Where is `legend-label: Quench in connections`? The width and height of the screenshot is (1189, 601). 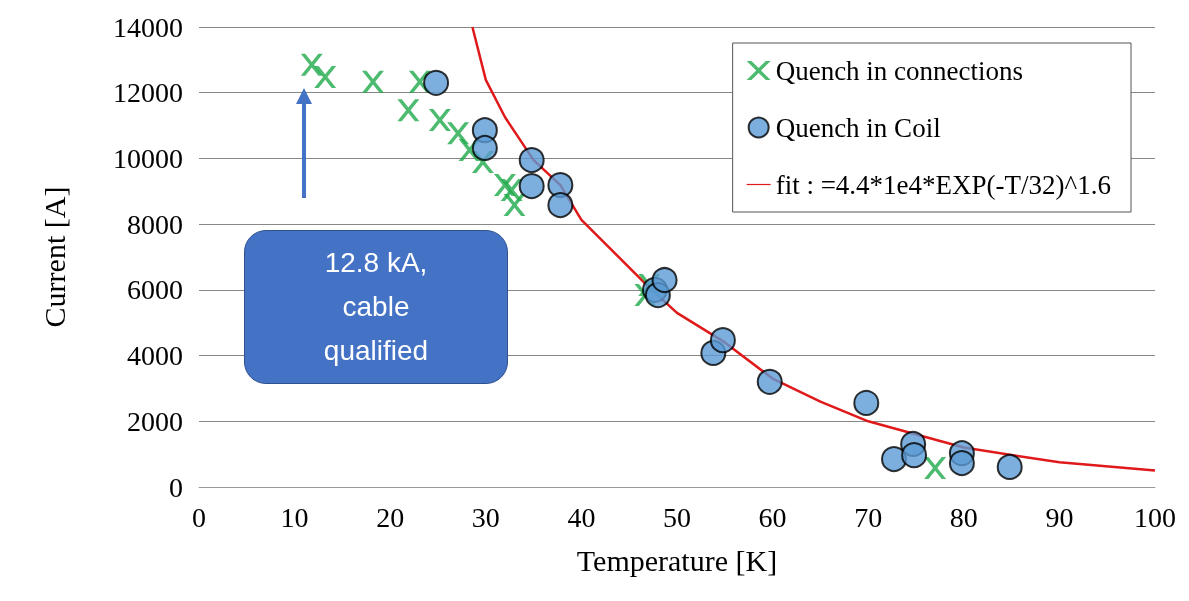 legend-label: Quench in connections is located at coordinates (899, 70).